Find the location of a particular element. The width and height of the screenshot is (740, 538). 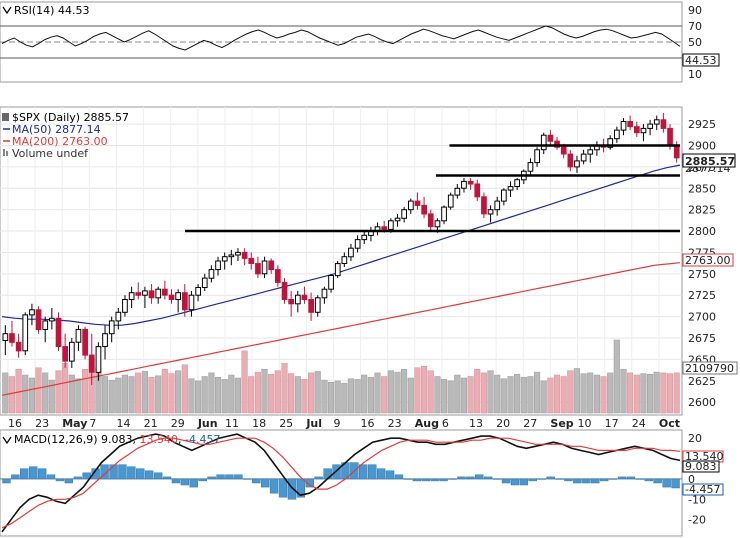

price-tick-label: 2900 is located at coordinates (702, 146).